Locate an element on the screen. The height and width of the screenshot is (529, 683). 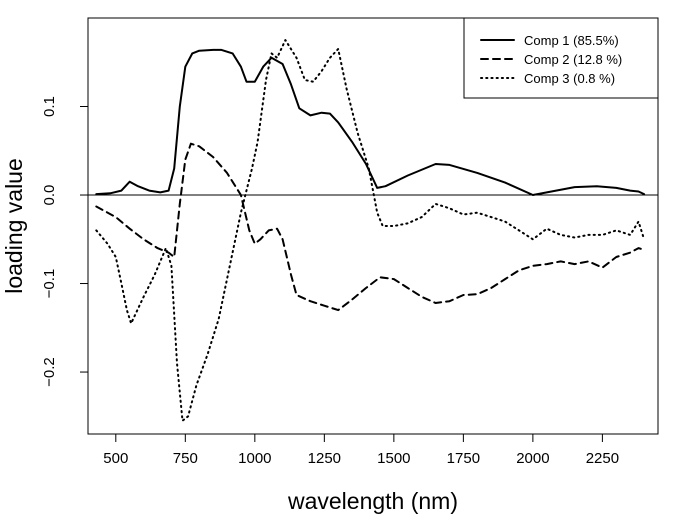
x-axis-title: wavelength (nm) is located at coordinates (372, 501).